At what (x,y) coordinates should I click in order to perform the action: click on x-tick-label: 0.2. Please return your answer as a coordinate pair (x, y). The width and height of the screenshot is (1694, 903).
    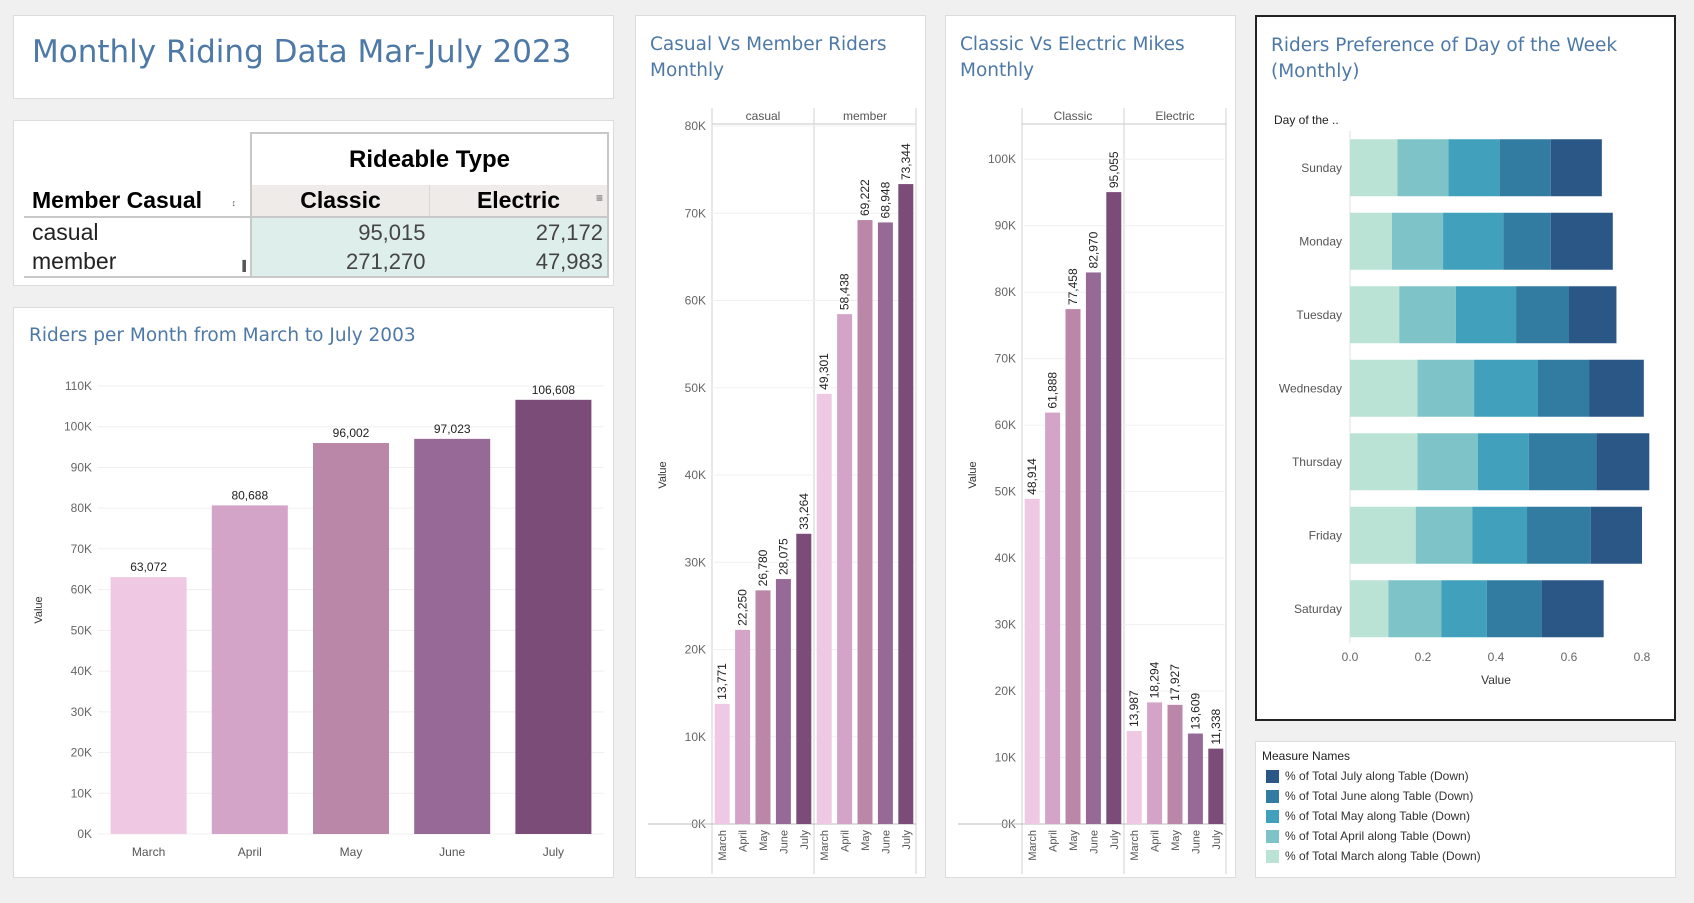
    Looking at the image, I should click on (1423, 657).